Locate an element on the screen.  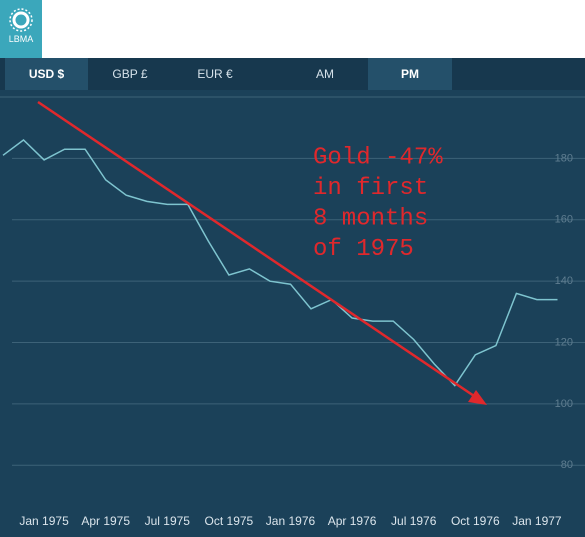
y-tick-label: 100 is located at coordinates (564, 404).